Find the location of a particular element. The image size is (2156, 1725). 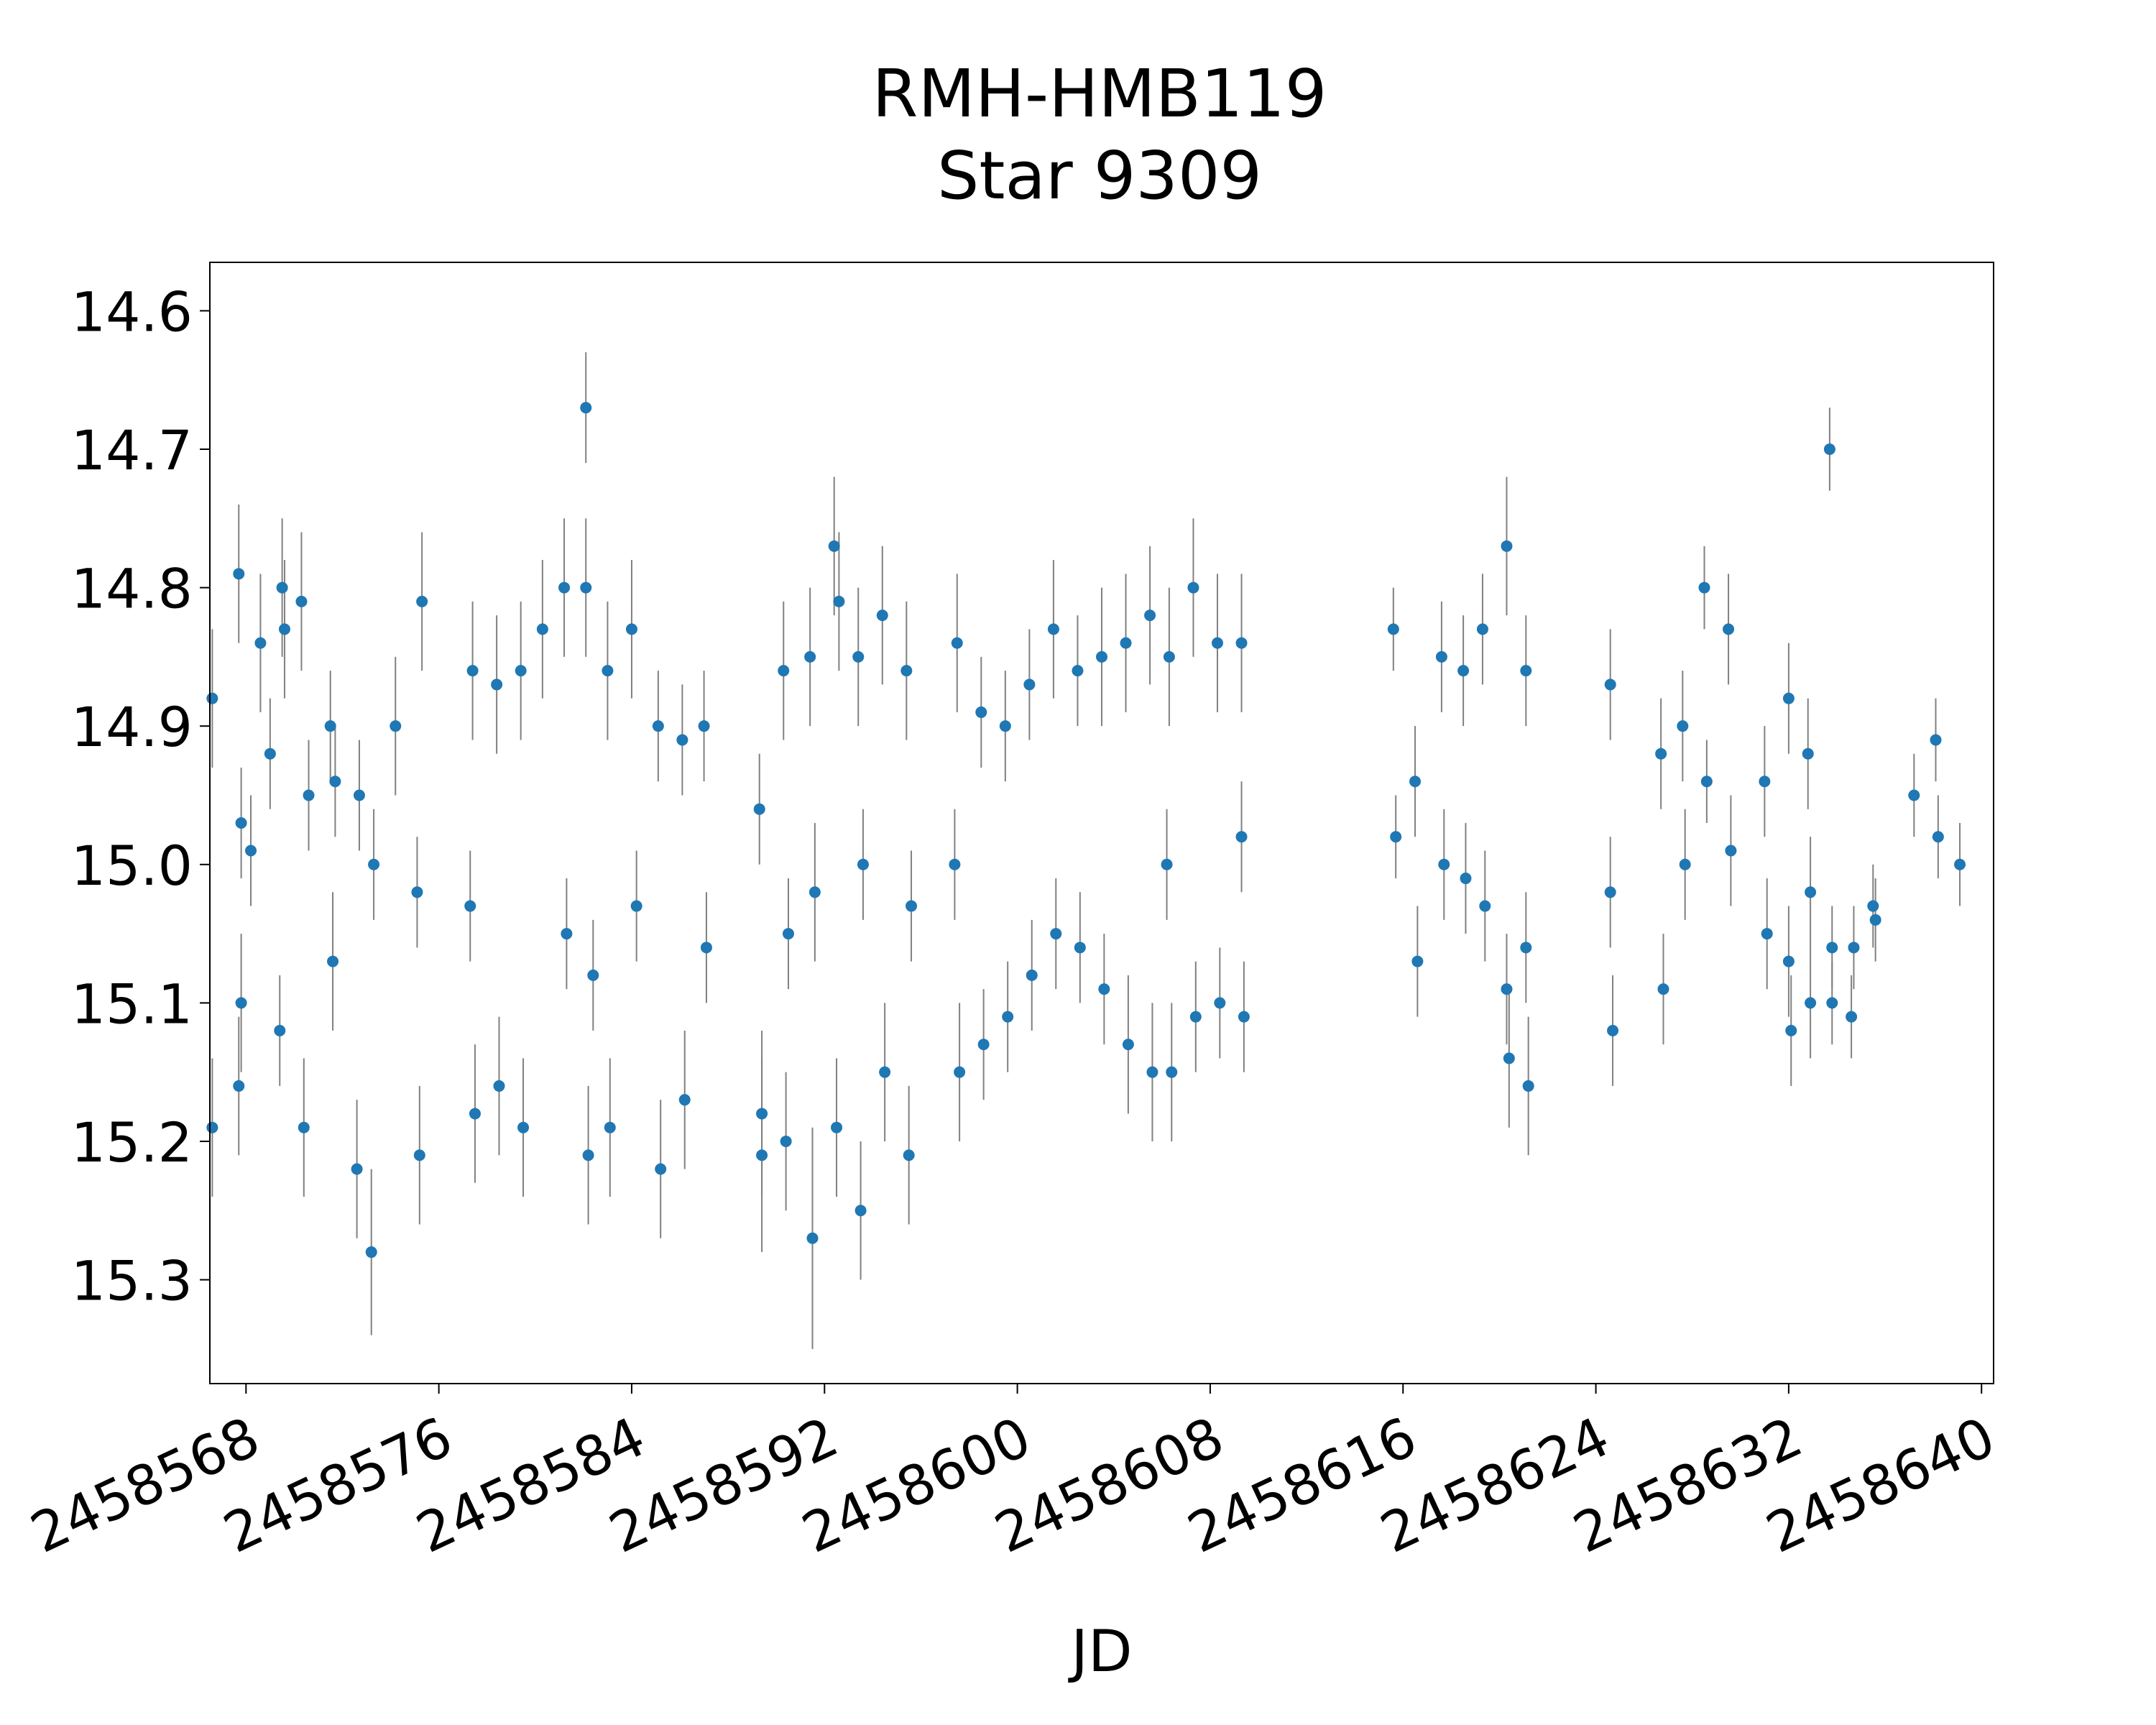

y-tick-label: 15.2 is located at coordinates (132, 1142).